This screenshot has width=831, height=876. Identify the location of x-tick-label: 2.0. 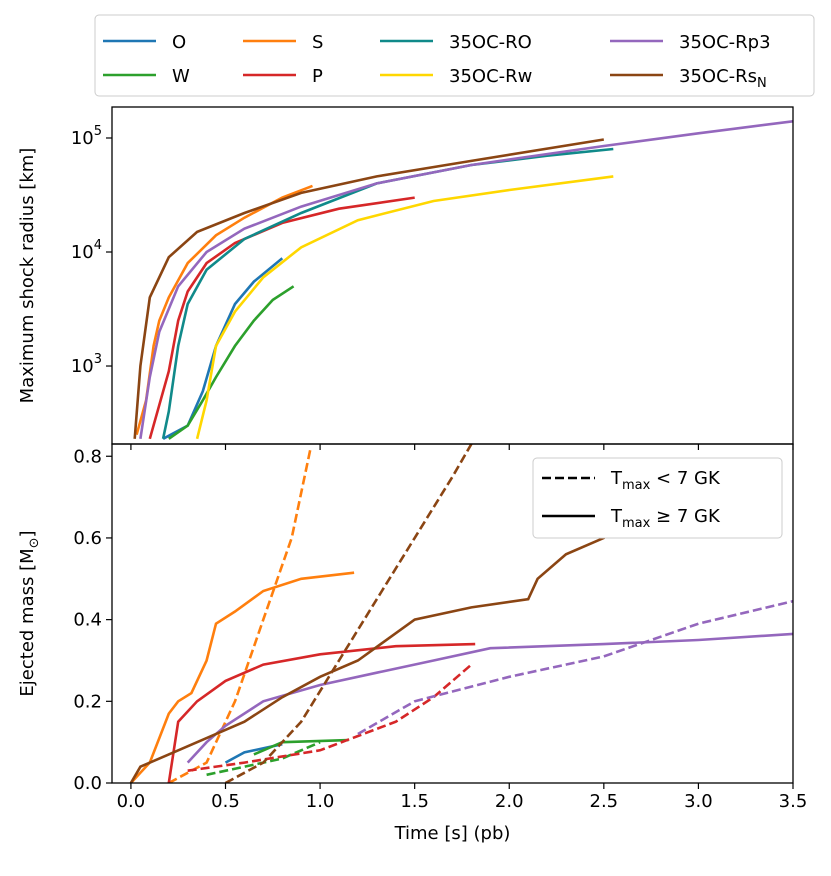
(509, 801).